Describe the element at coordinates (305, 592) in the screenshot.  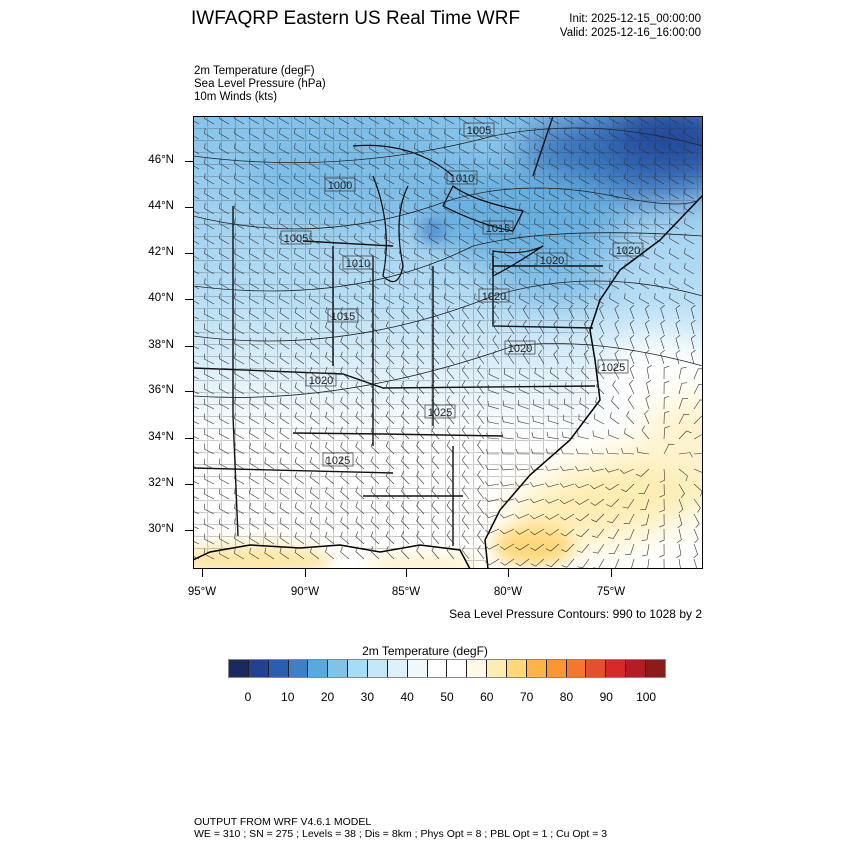
I see `lon-tick-label: 90°W` at that location.